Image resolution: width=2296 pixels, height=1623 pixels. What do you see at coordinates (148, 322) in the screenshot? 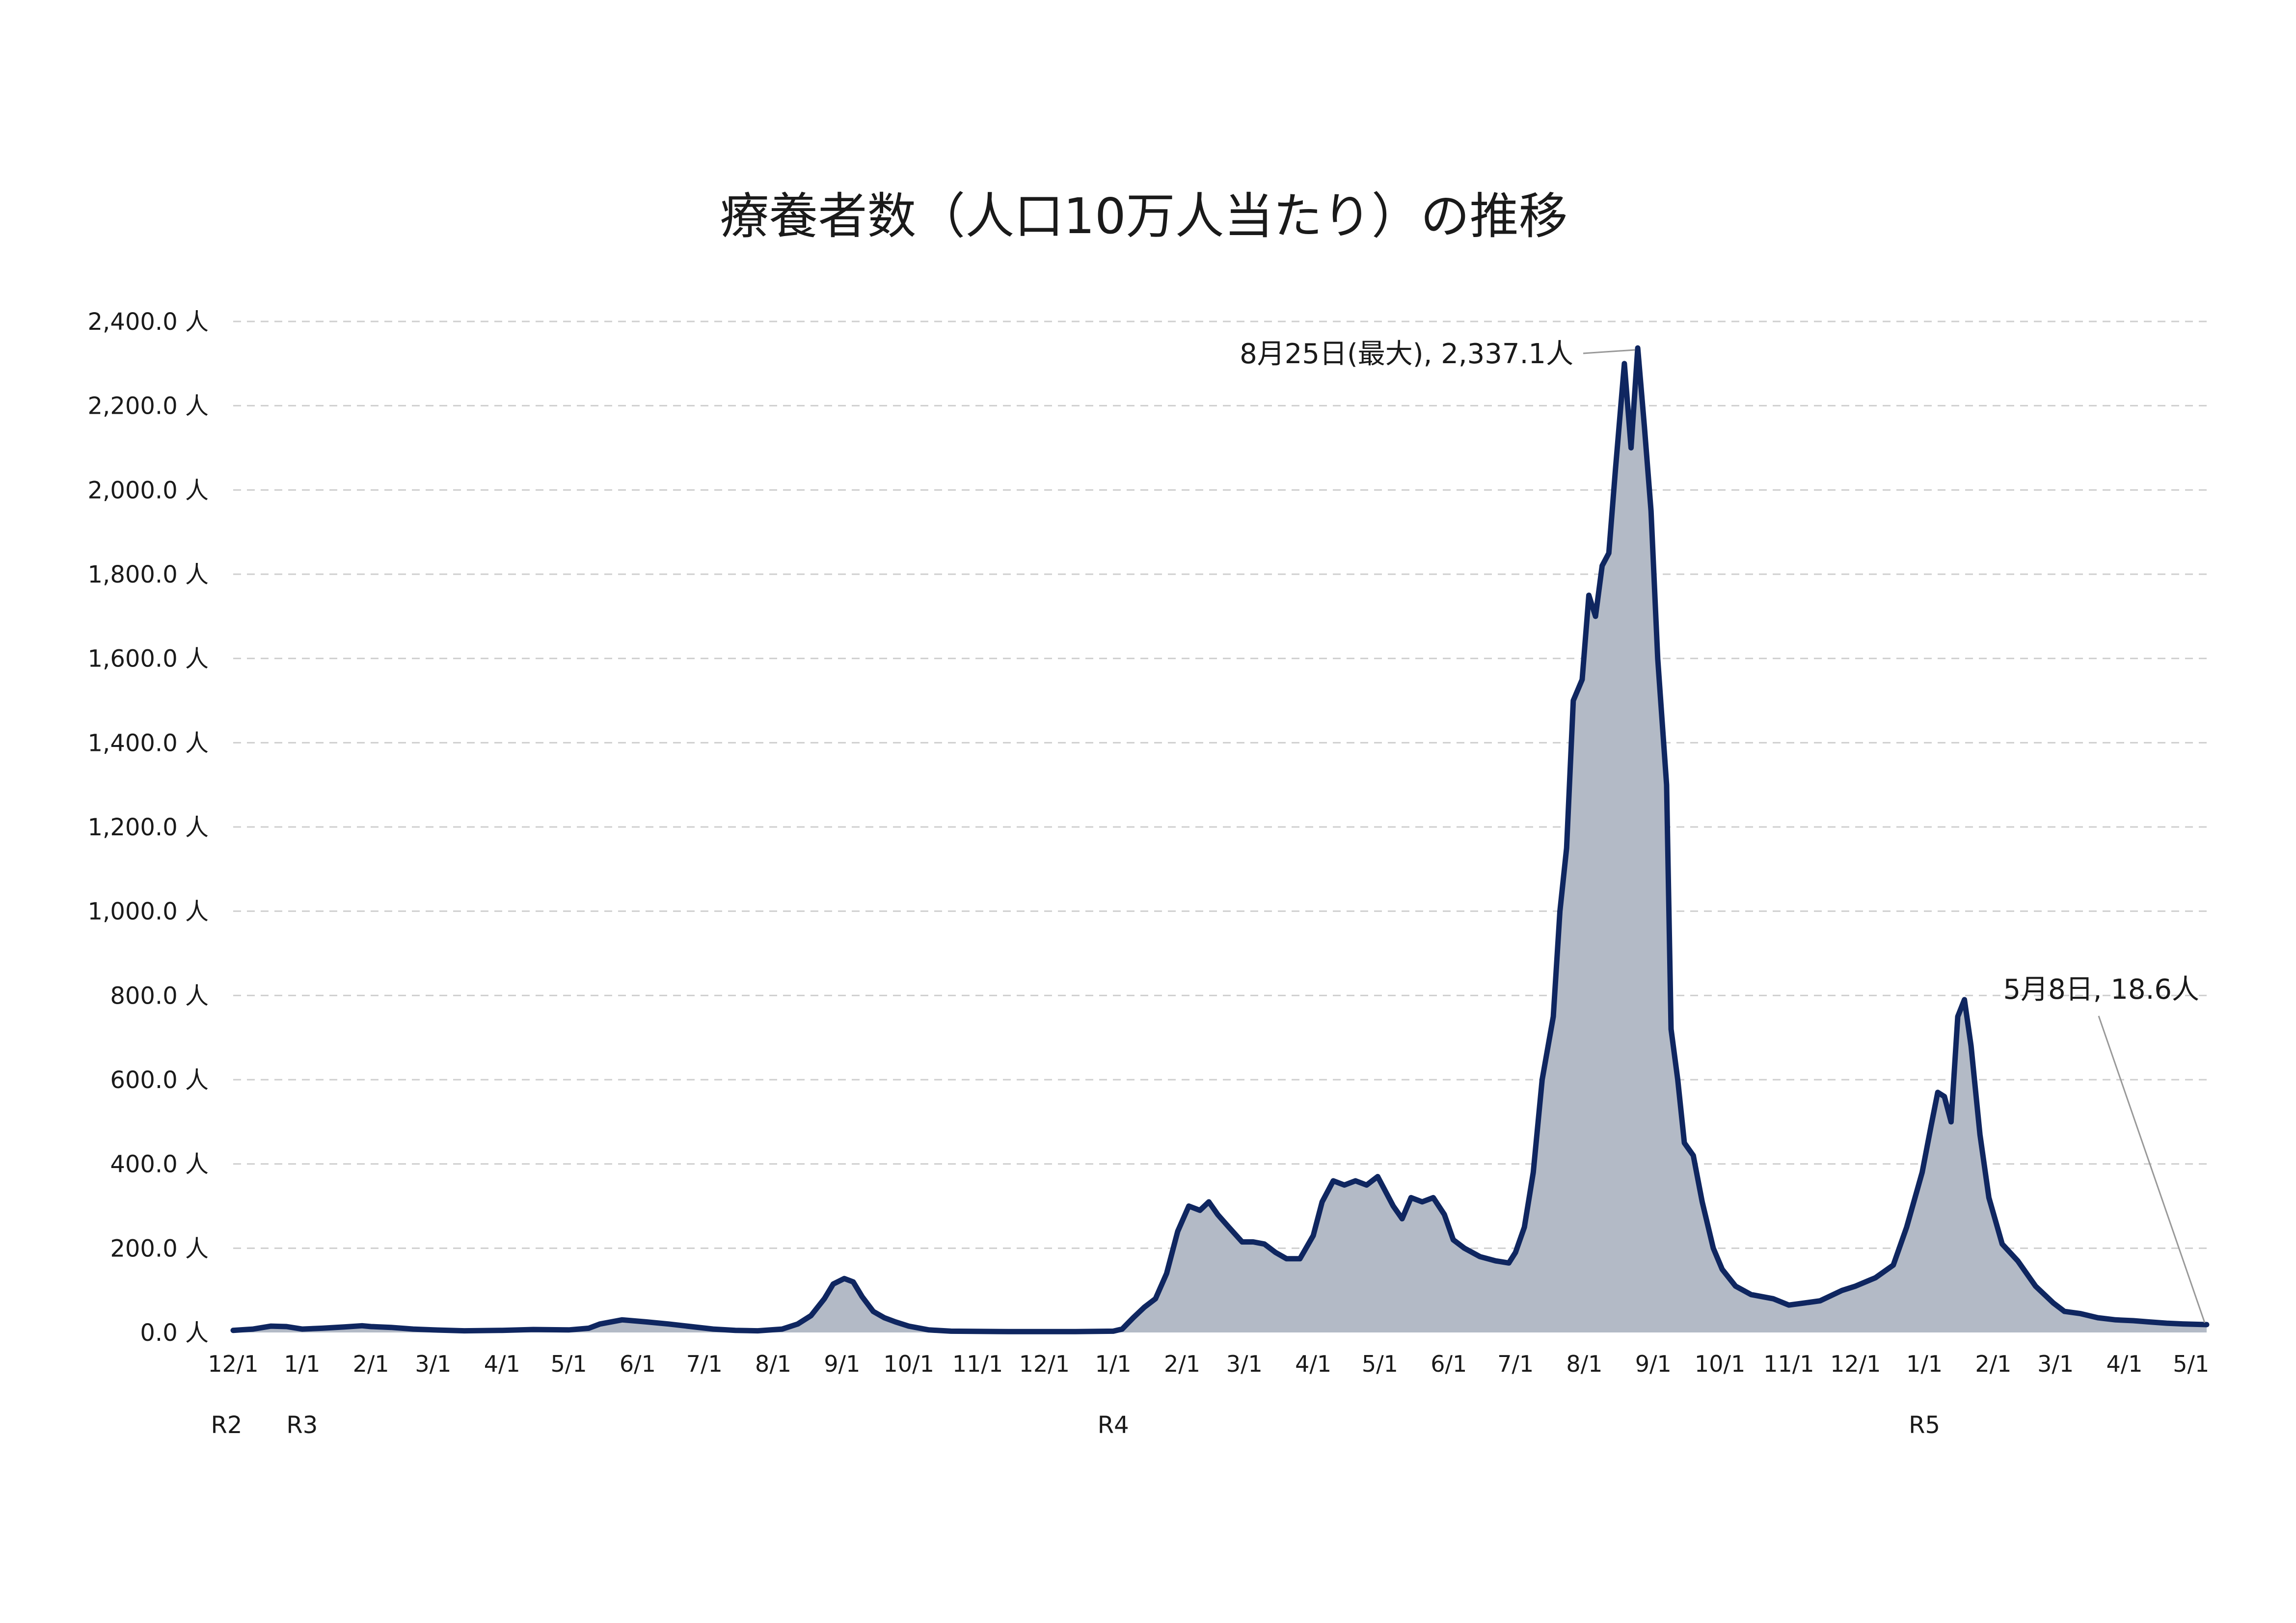
I see `y-tick-label: 2,400.0 人` at bounding box center [148, 322].